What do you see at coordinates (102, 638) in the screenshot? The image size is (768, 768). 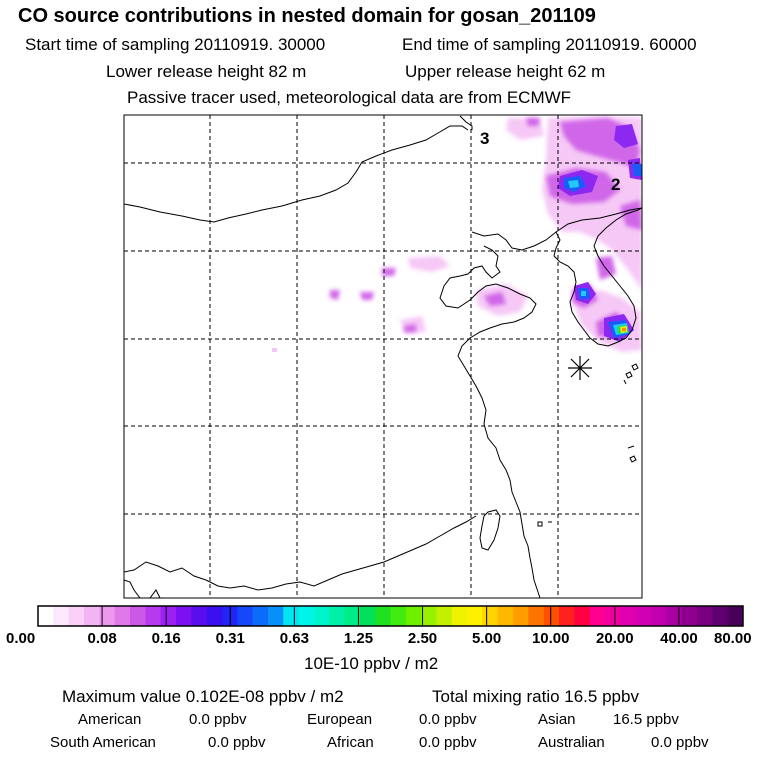 I see `colorbar-tick-label: 0.08` at bounding box center [102, 638].